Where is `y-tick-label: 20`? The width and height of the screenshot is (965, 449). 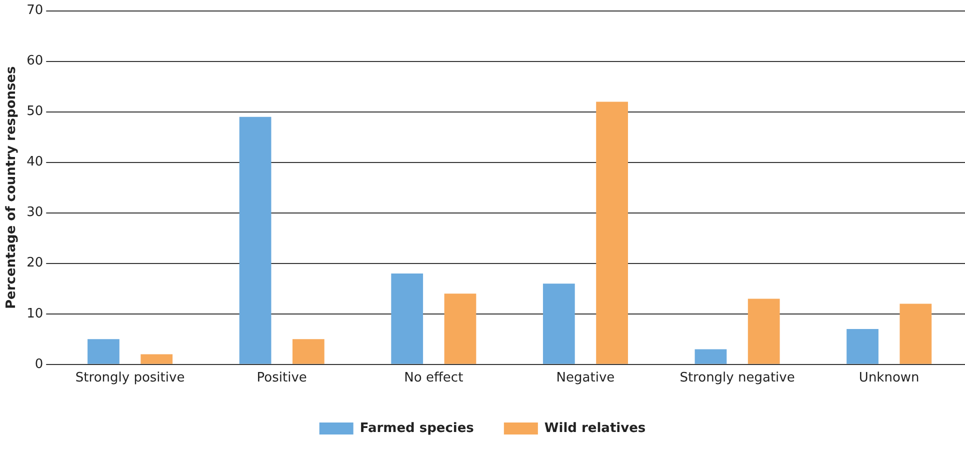 y-tick-label: 20 is located at coordinates (35, 263).